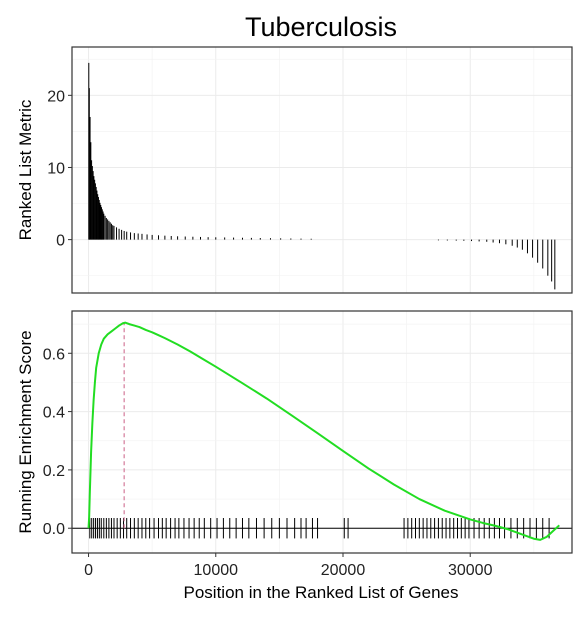 The width and height of the screenshot is (587, 617). What do you see at coordinates (216, 570) in the screenshot?
I see `x-tick-label: 10000` at bounding box center [216, 570].